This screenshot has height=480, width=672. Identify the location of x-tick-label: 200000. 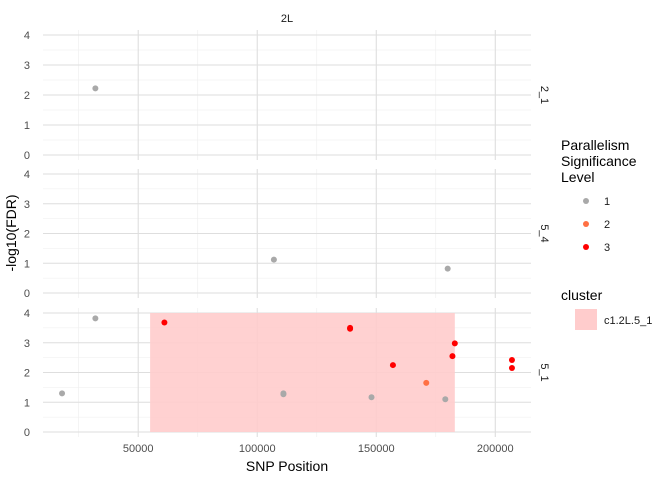
(495, 449).